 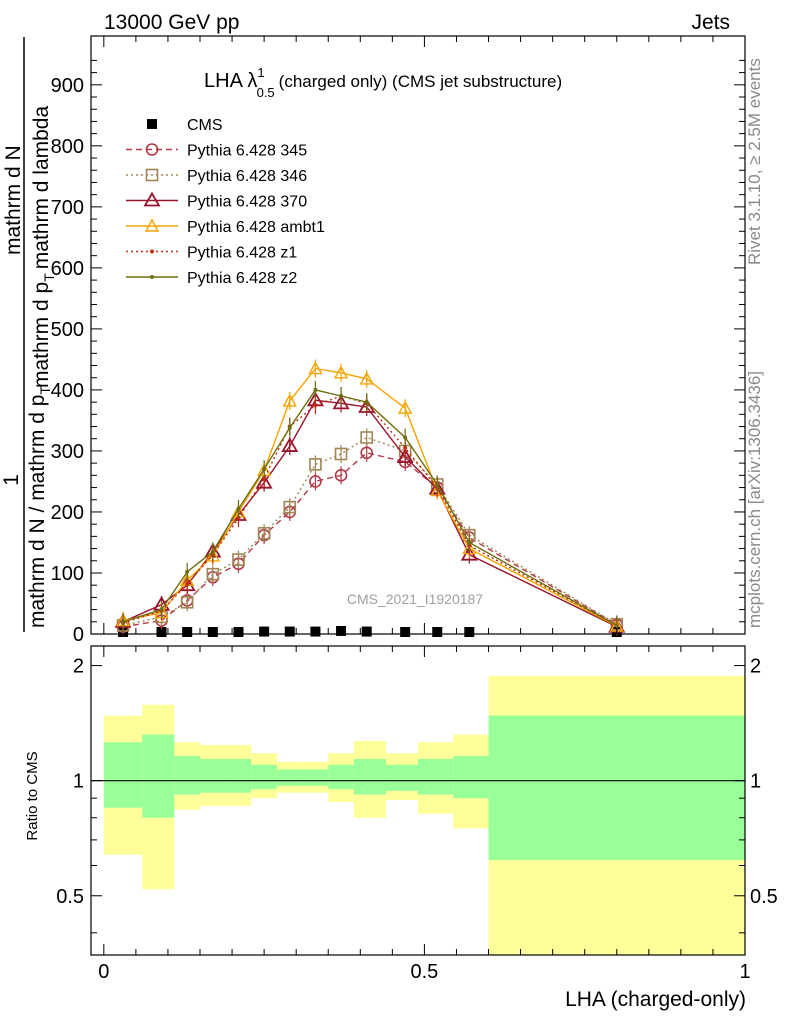 What do you see at coordinates (205, 125) in the screenshot?
I see `legend-label-0: CMS` at bounding box center [205, 125].